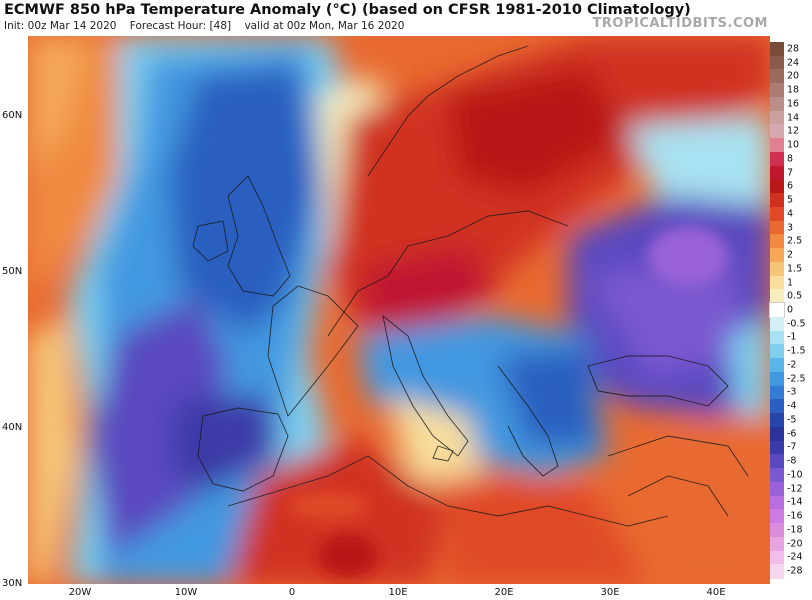 Image resolution: width=812 pixels, height=600 pixels. Describe the element at coordinates (793, 49) in the screenshot. I see `colorbar-tick-label: 28` at that location.